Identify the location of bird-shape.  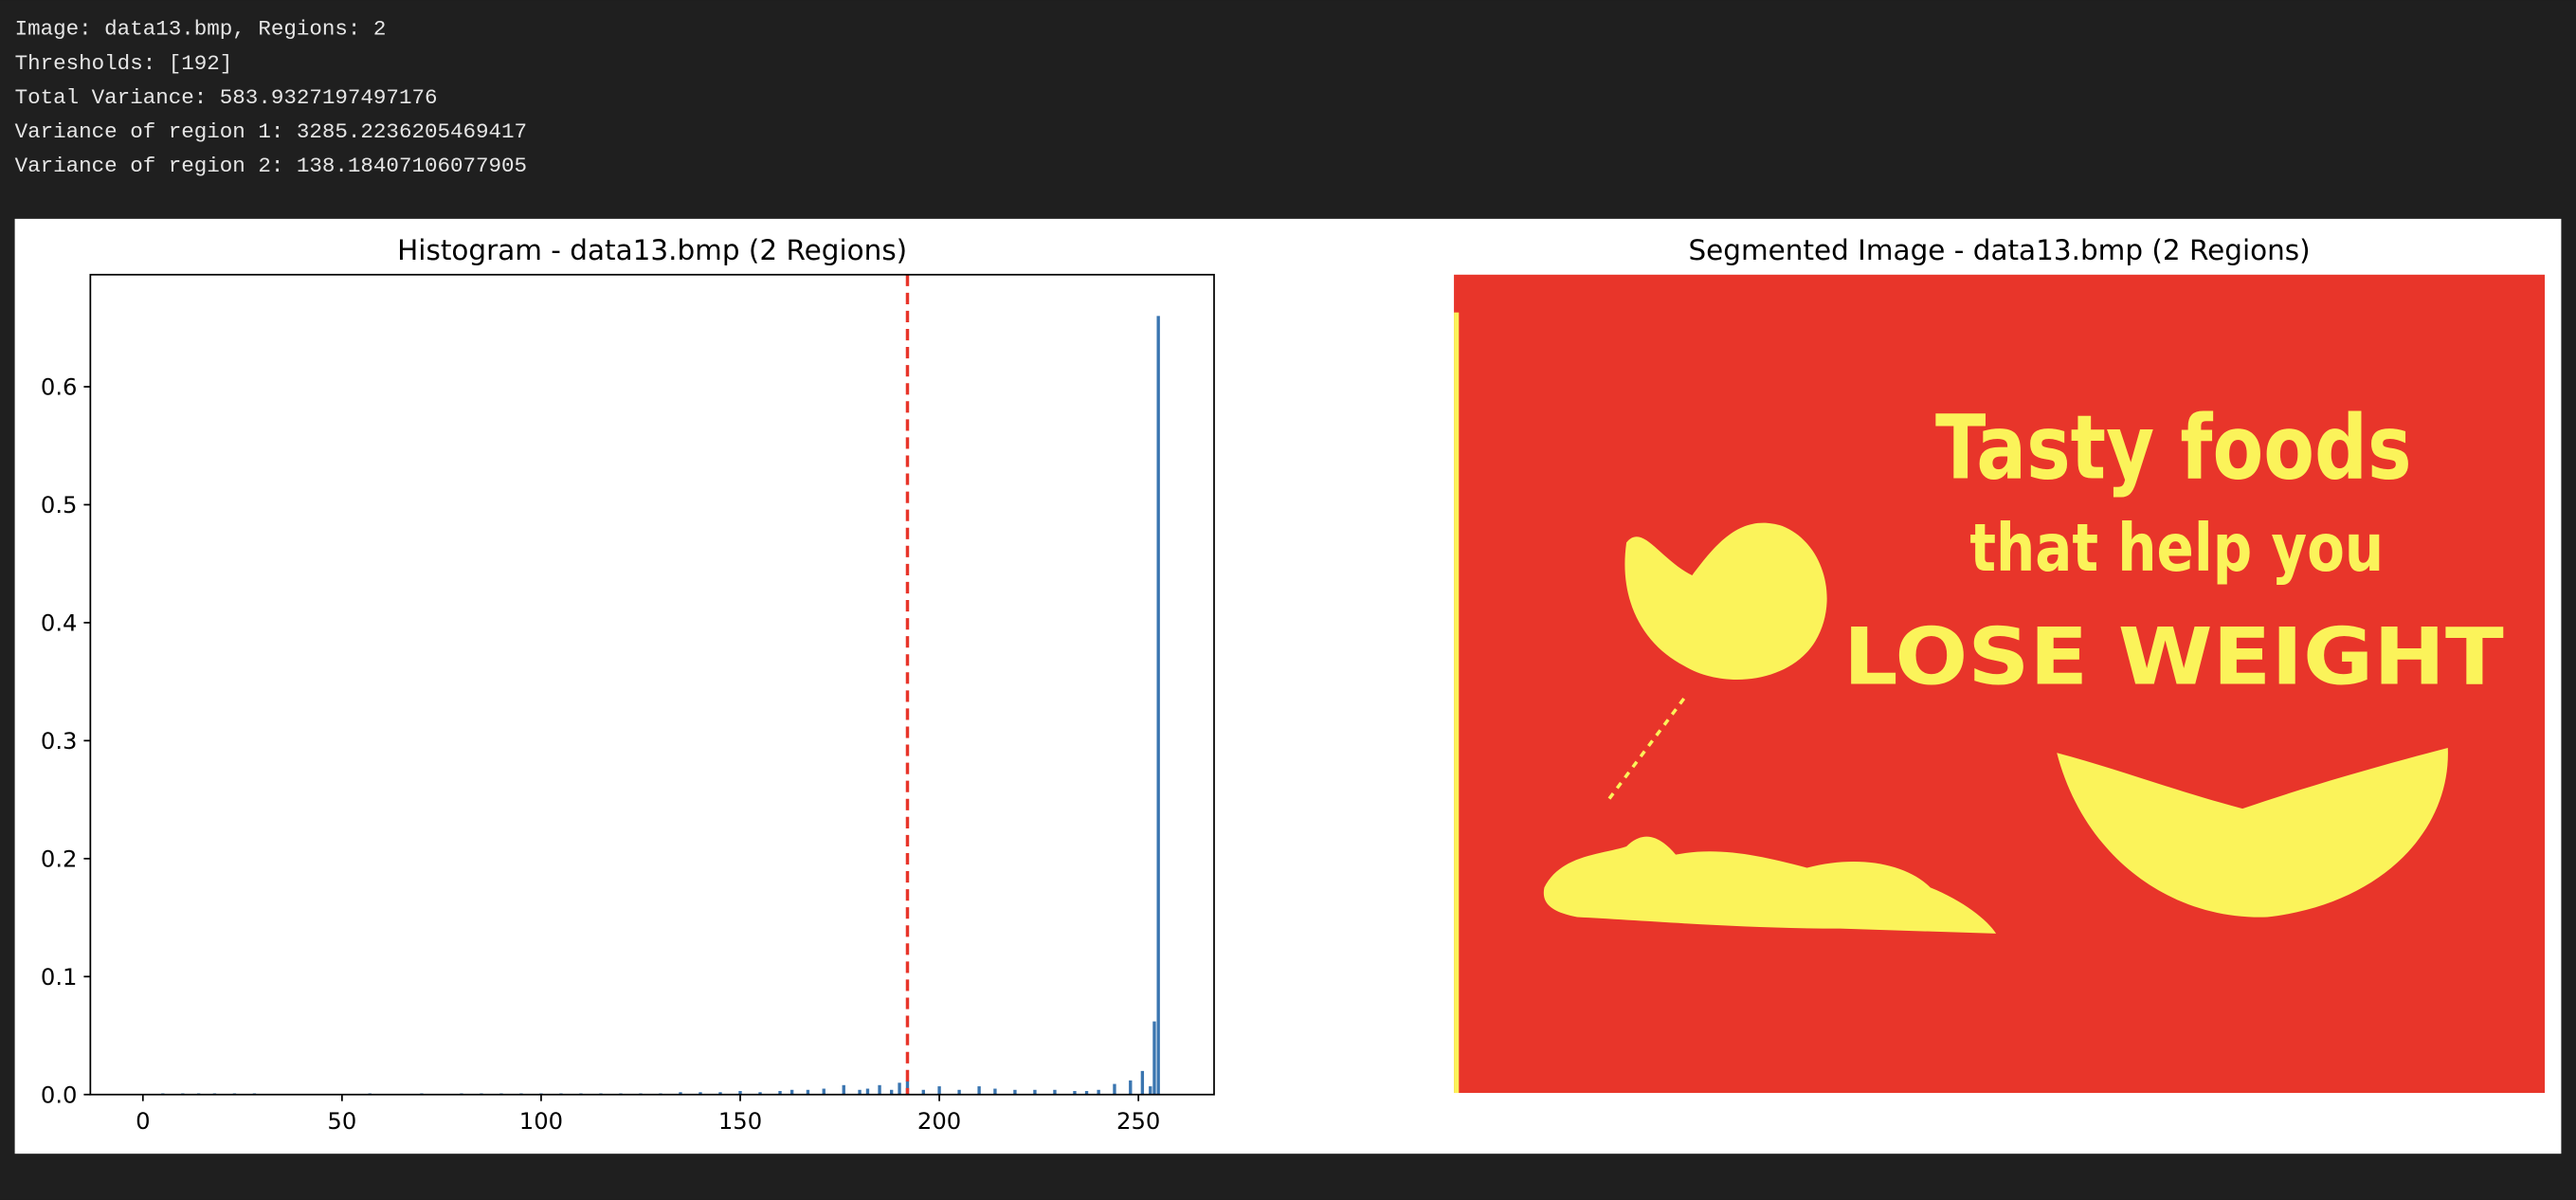
(1725, 601).